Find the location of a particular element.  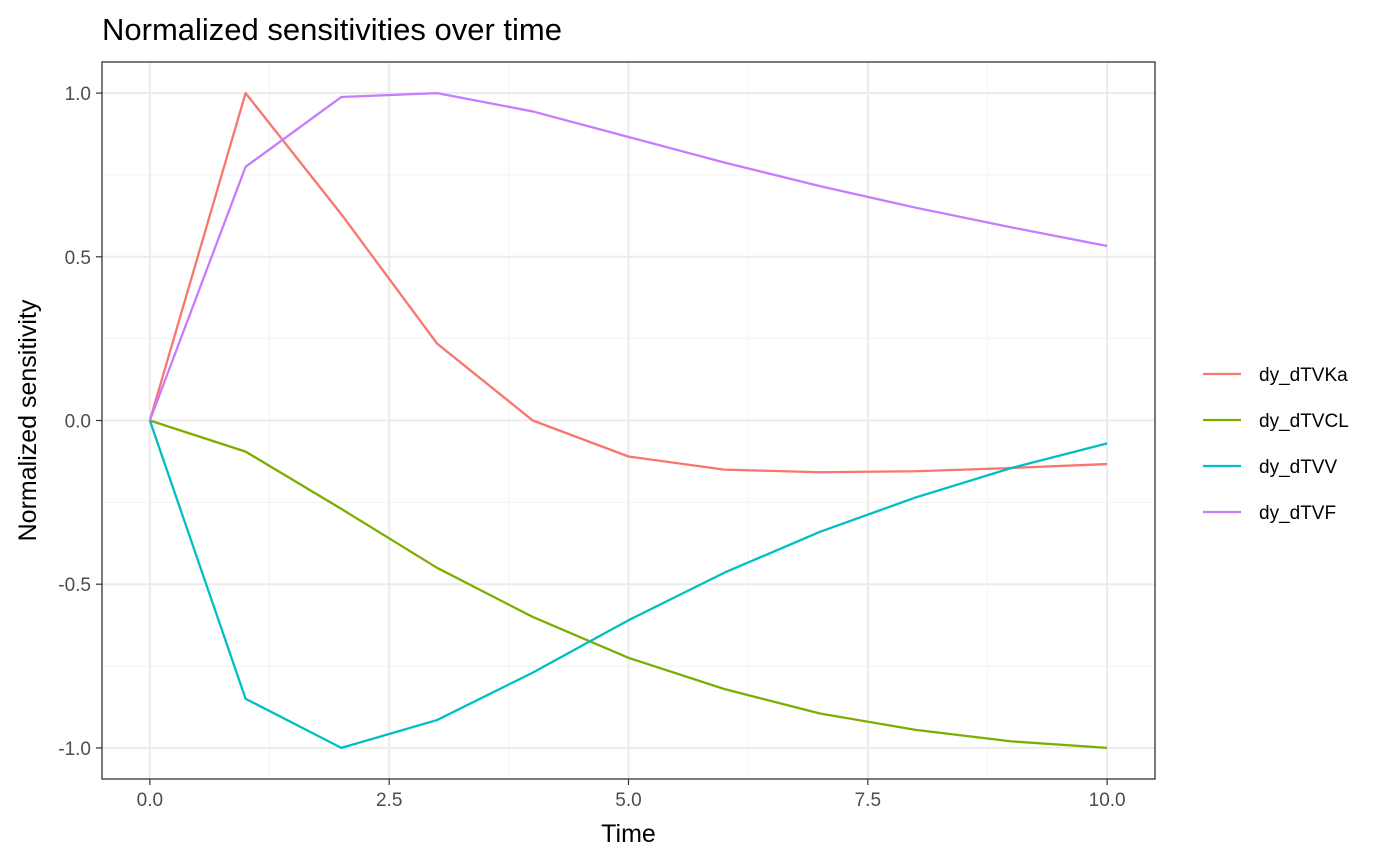

legend-item: dy_dTVV is located at coordinates (1270, 467).